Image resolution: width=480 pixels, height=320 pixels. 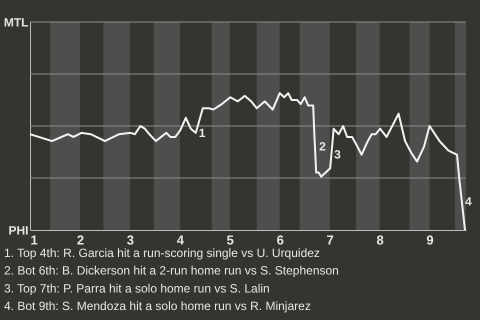 I want to click on x-tick-label: 7, so click(x=330, y=240).